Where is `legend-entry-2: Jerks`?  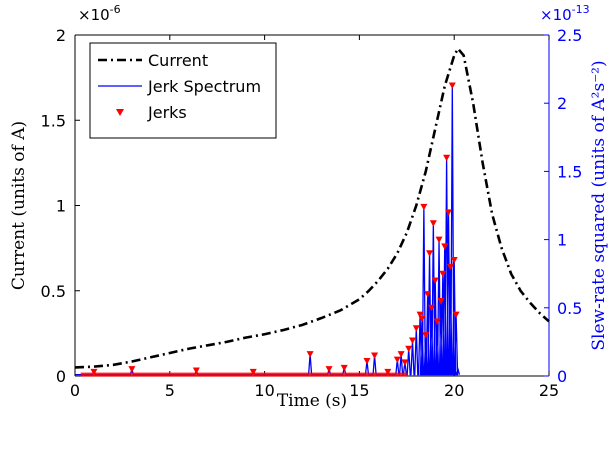
legend-entry-2: Jerks is located at coordinates (167, 112).